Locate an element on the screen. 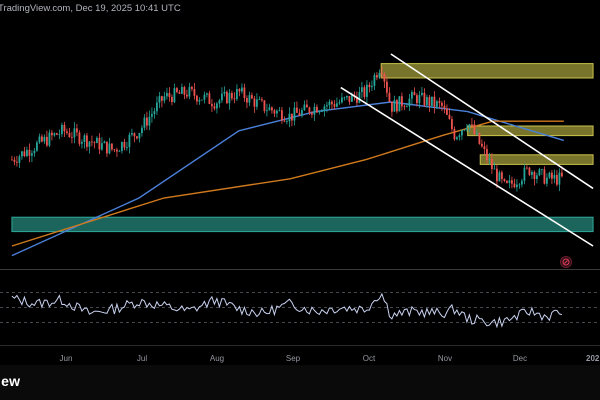 This screenshot has width=600, height=400. chart-watermark-text: TradingView.com, Dec 19, 2025 10:41 UTC is located at coordinates (90, 8).